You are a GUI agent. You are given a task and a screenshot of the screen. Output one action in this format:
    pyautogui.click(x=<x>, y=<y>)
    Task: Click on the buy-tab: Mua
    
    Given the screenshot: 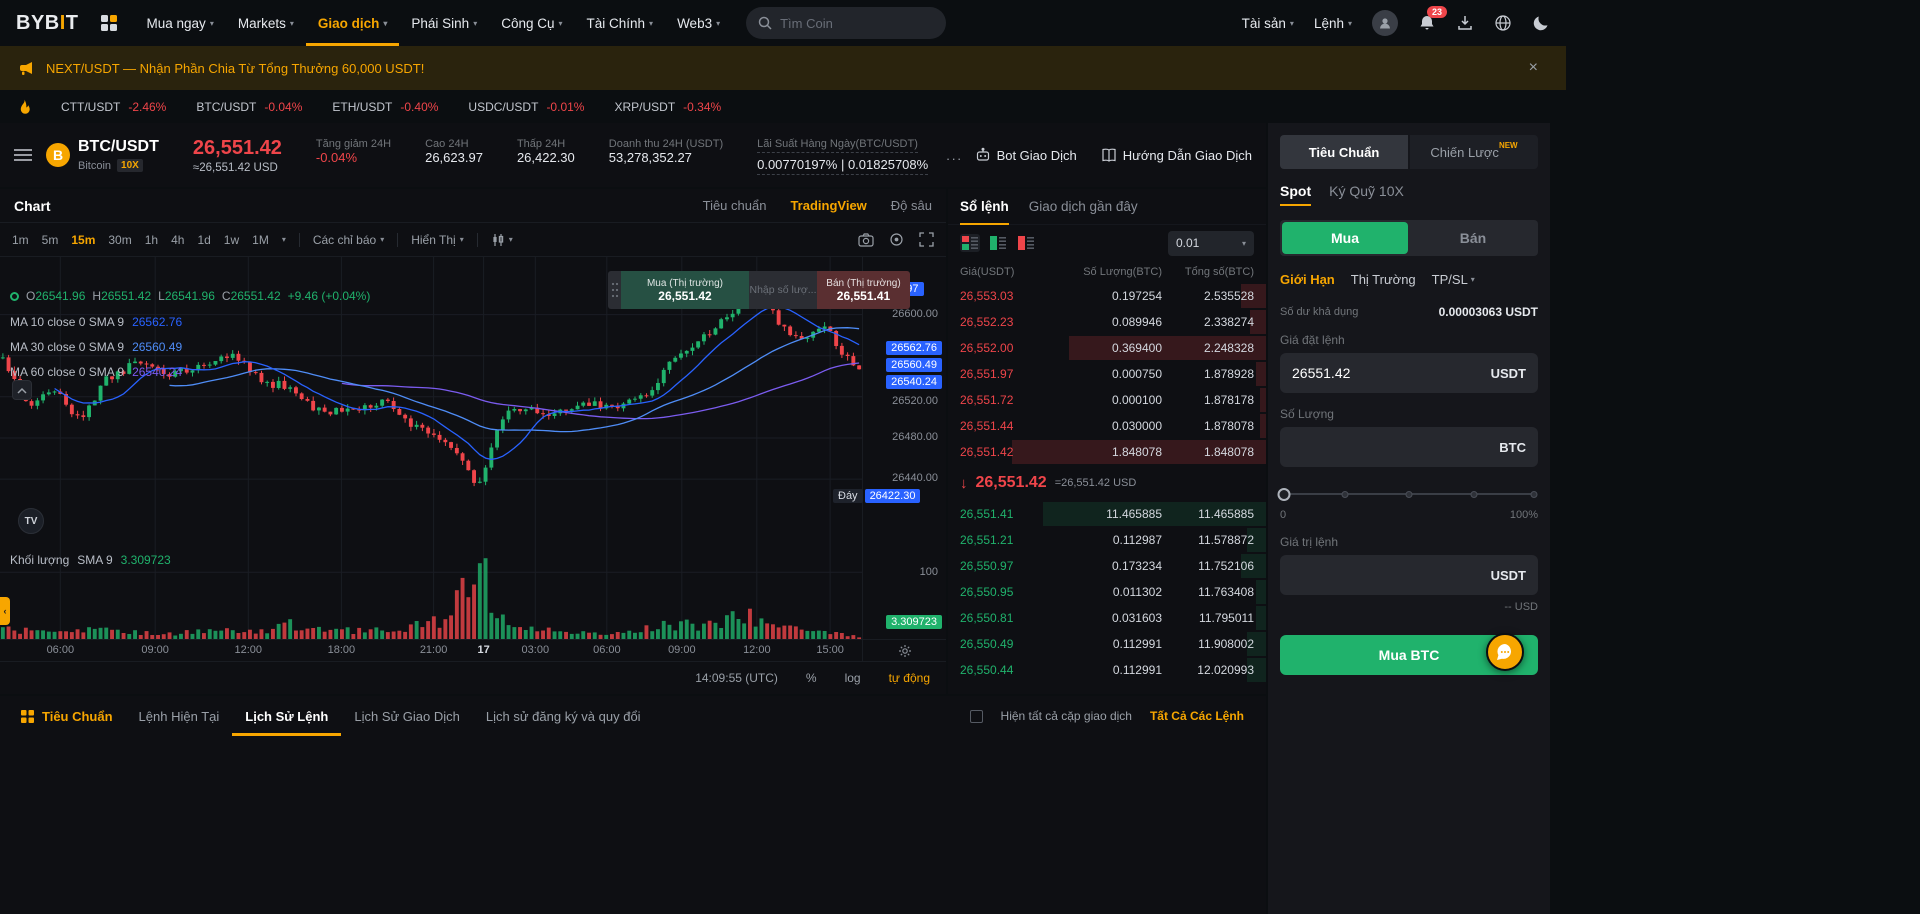 What is the action you would take?
    pyautogui.click(x=1345, y=238)
    